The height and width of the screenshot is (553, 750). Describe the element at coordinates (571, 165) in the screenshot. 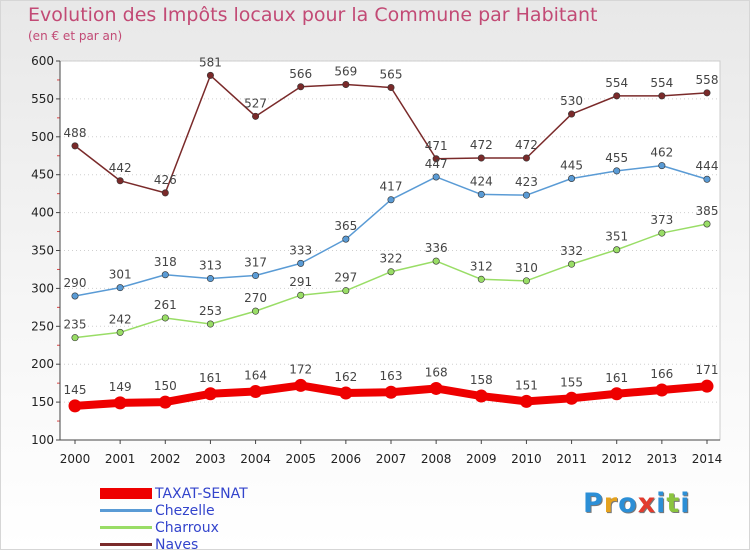

I see `data-label: 445` at that location.